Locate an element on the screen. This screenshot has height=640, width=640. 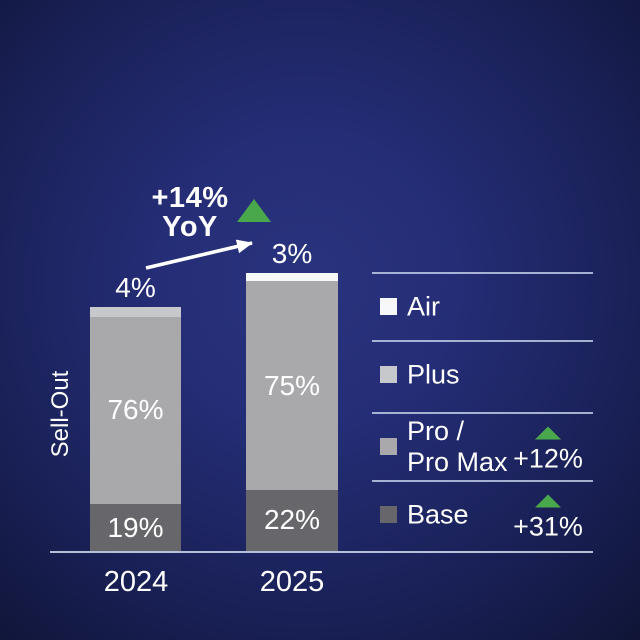
legend-label: Plus is located at coordinates (433, 374).